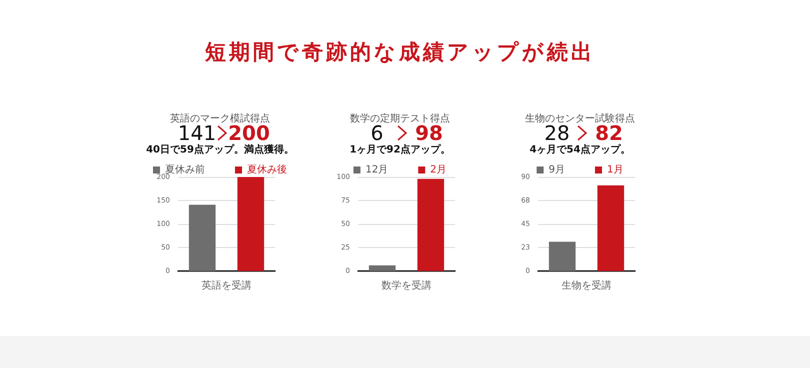  I want to click on x-axis-title: 生物を受講, so click(587, 286).